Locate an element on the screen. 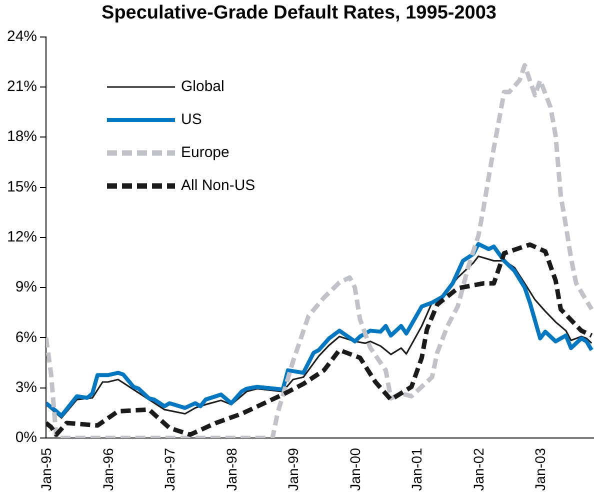  y-tick-label: 6% is located at coordinates (26, 337).